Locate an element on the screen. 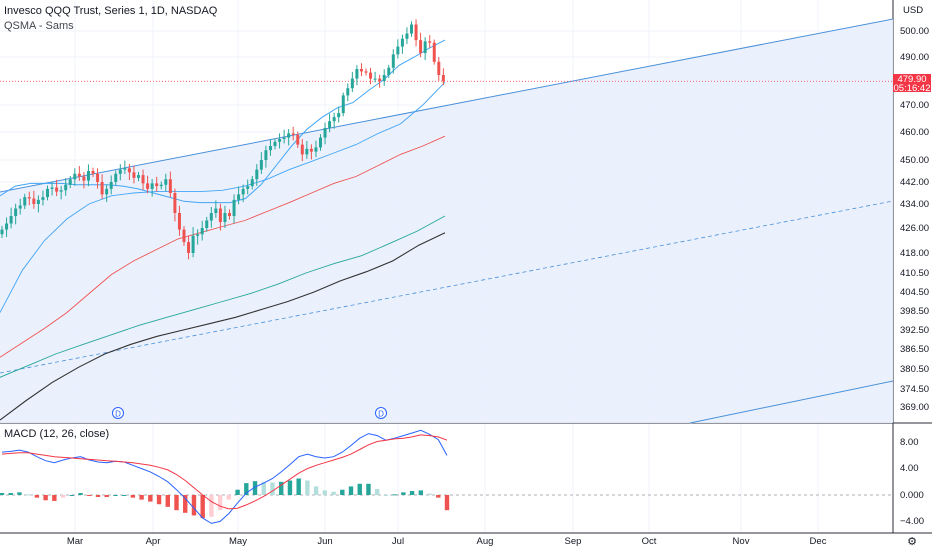 The height and width of the screenshot is (550, 932). macd-axis-tick: −4.00 is located at coordinates (912, 521).